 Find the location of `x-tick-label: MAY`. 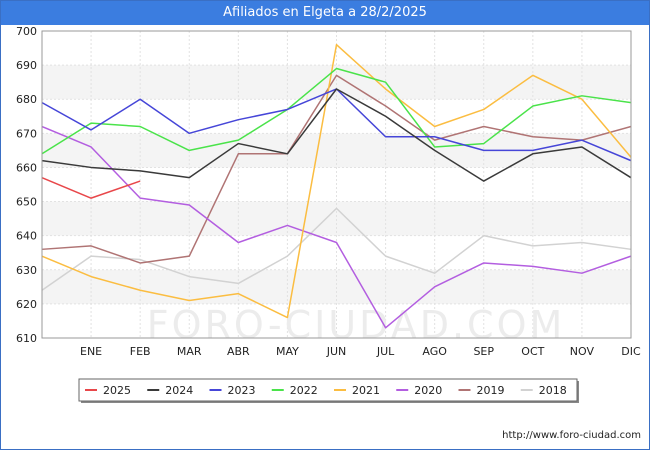

x-tick-label: MAY is located at coordinates (287, 351).